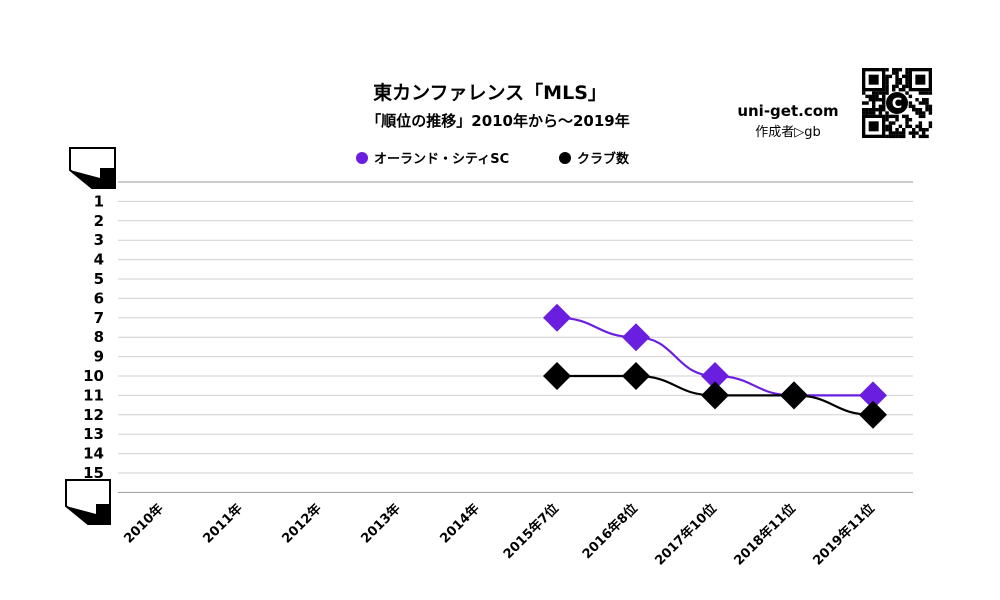 The image size is (1000, 600). I want to click on y-tick-label: 1, so click(99, 201).